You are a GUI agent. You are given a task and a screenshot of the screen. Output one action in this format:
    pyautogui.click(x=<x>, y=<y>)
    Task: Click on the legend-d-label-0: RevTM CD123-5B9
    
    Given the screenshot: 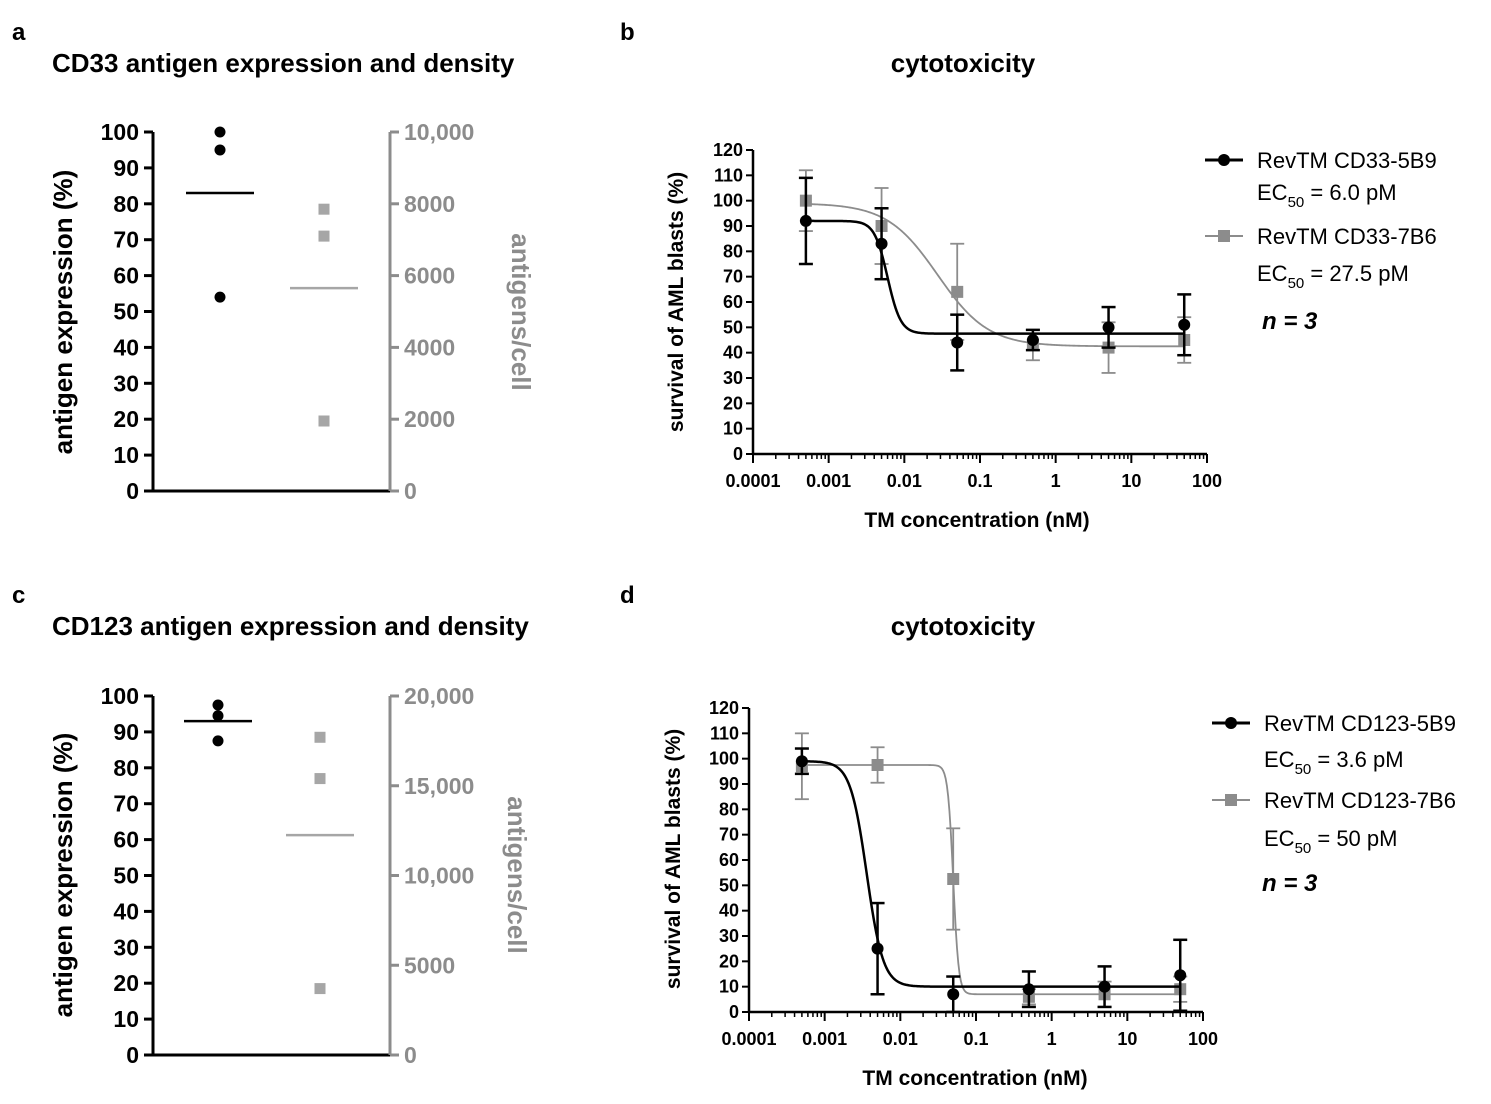 What is the action you would take?
    pyautogui.click(x=1360, y=723)
    